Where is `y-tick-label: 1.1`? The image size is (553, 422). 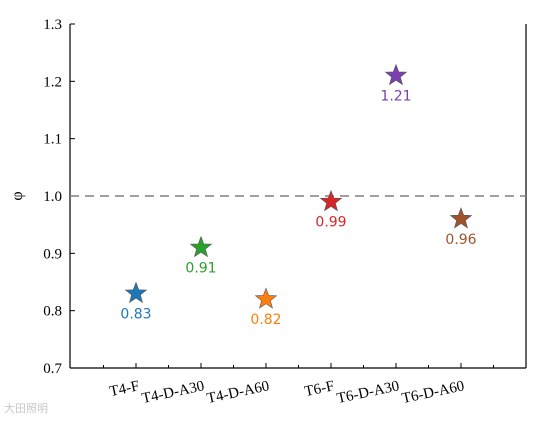 y-tick-label: 1.1 is located at coordinates (52, 140).